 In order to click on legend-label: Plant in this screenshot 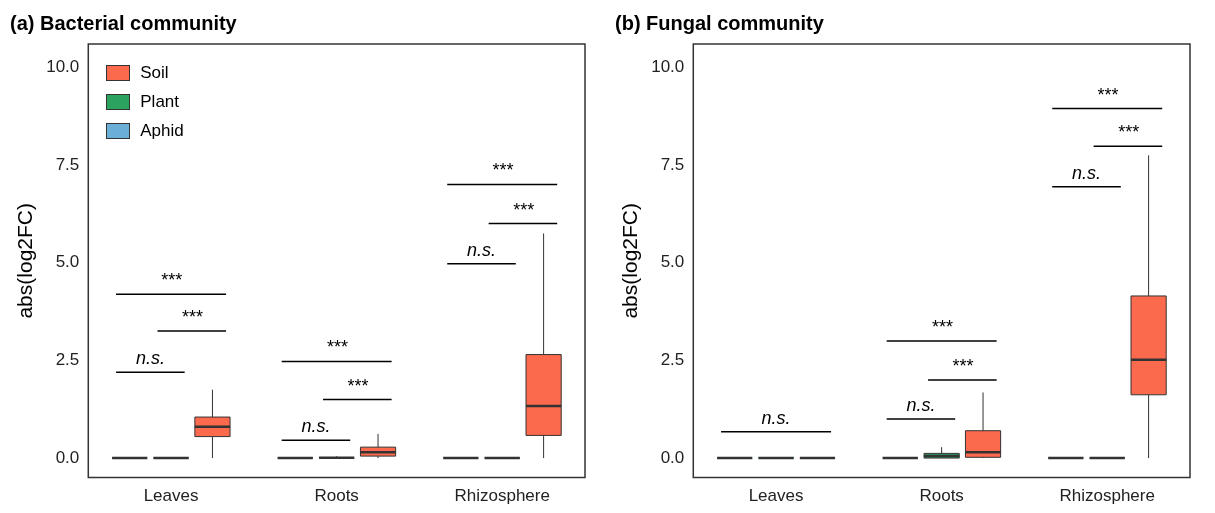, I will do `click(160, 102)`.